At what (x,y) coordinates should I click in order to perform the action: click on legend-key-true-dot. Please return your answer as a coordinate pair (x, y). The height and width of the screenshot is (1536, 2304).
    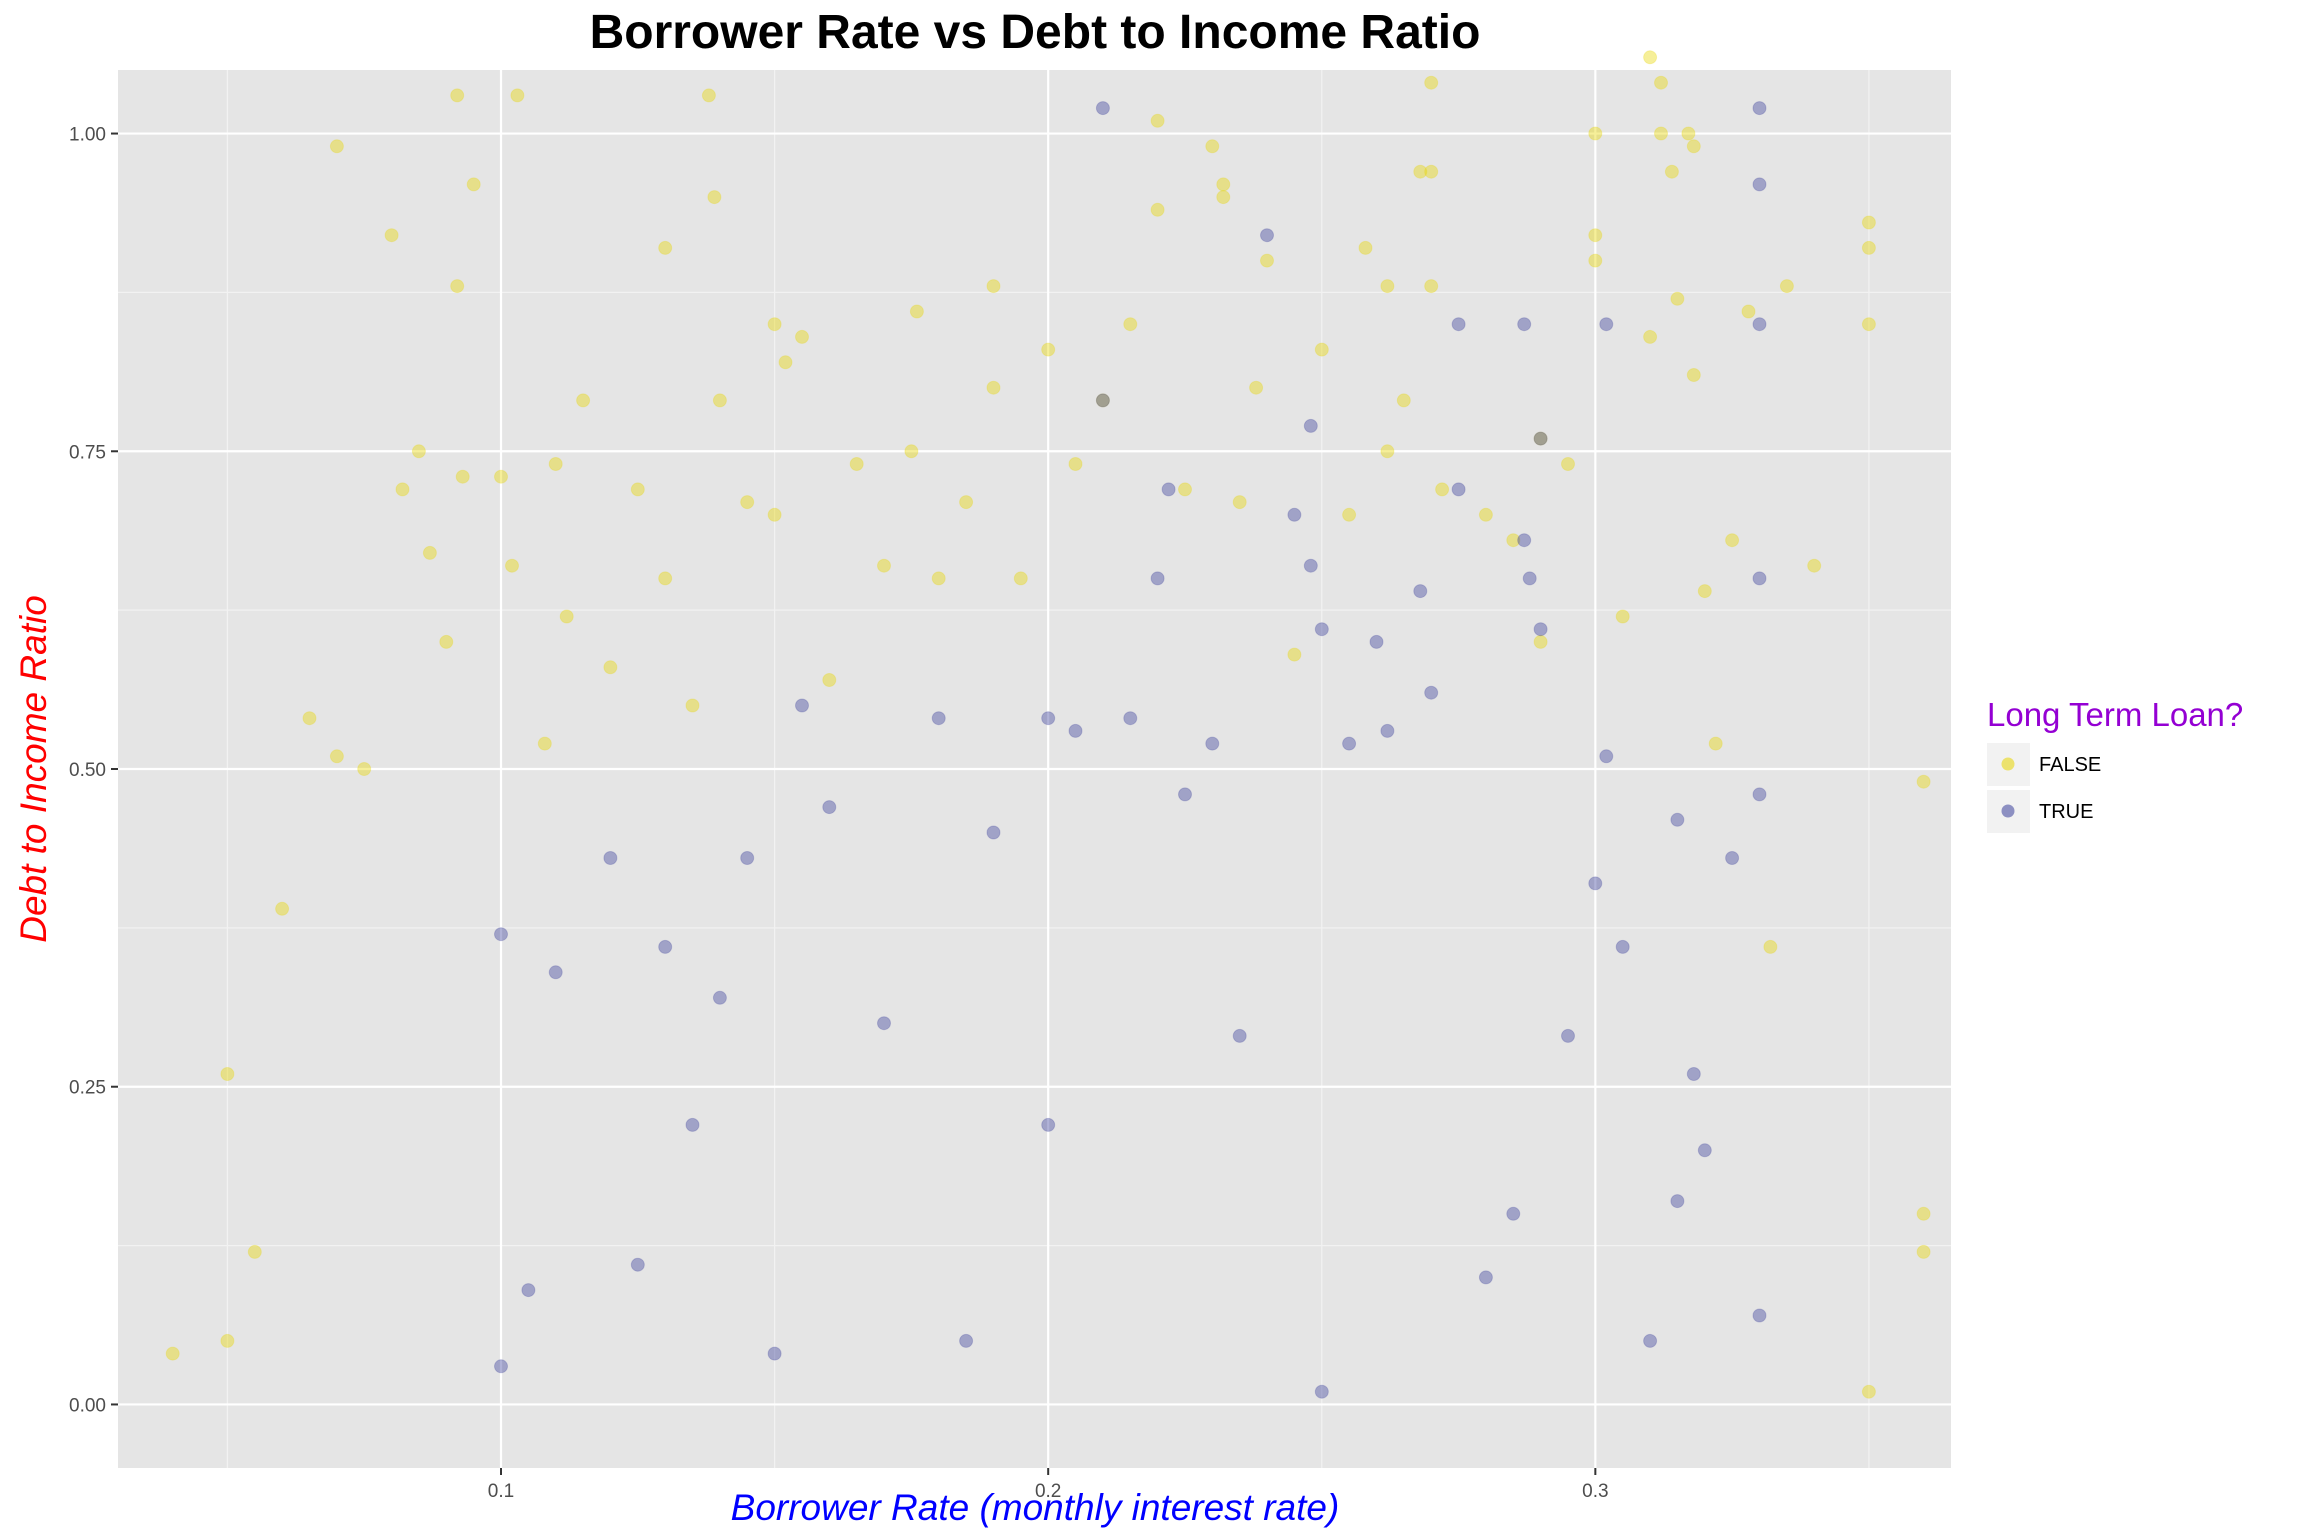
    Looking at the image, I should click on (2008, 811).